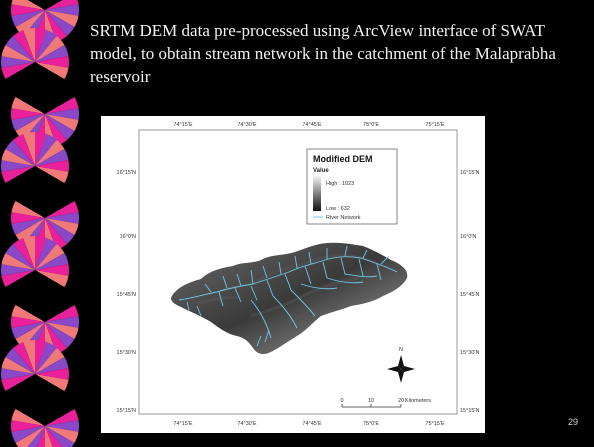 This screenshot has width=594, height=447. What do you see at coordinates (126, 173) in the screenshot?
I see `tick-left-1: 16°15'N` at bounding box center [126, 173].